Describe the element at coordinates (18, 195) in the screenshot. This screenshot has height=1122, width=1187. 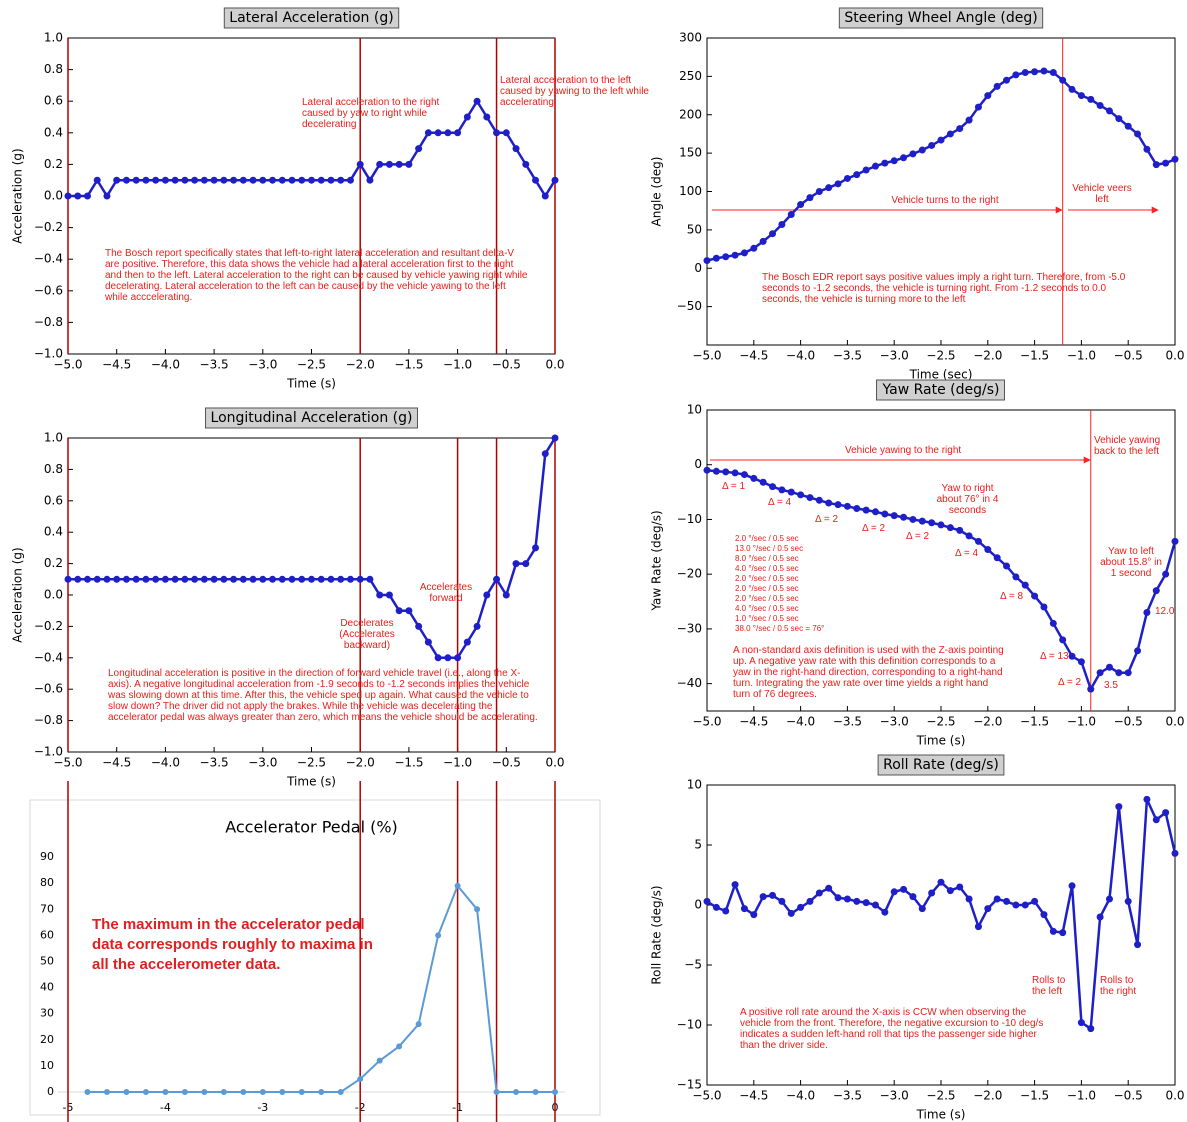
I see `y-axis-label: Acceleration (g)` at that location.